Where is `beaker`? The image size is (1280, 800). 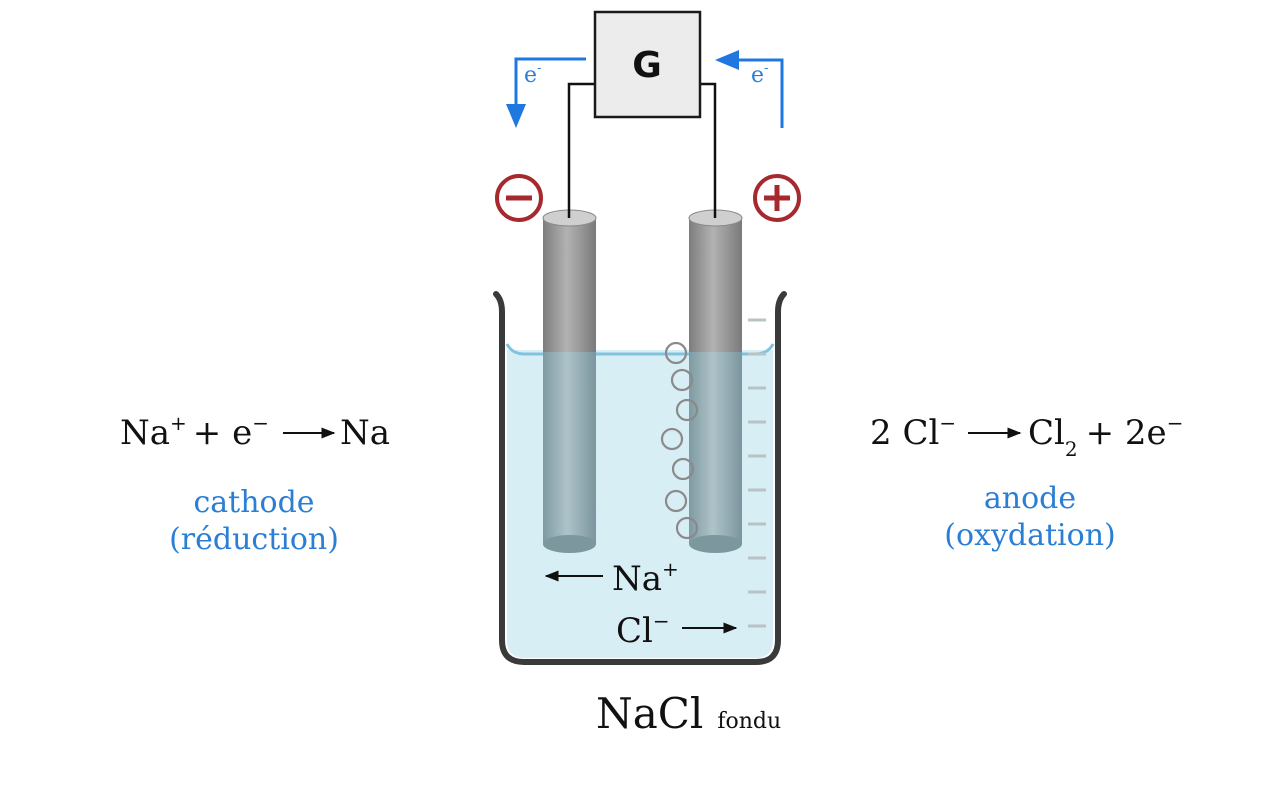
beaker is located at coordinates (640, 478).